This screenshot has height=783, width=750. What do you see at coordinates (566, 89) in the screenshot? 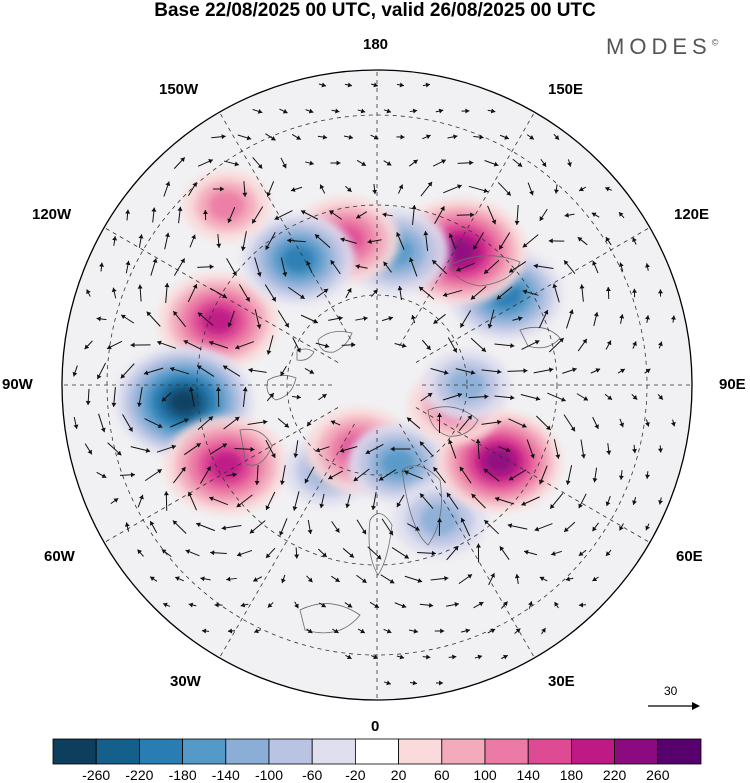
I see `lon-label-150e: 150E` at bounding box center [566, 89].